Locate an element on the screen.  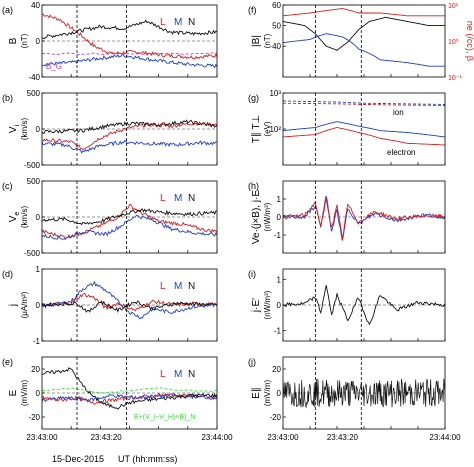
panel-tag: (d) is located at coordinates (7, 274).